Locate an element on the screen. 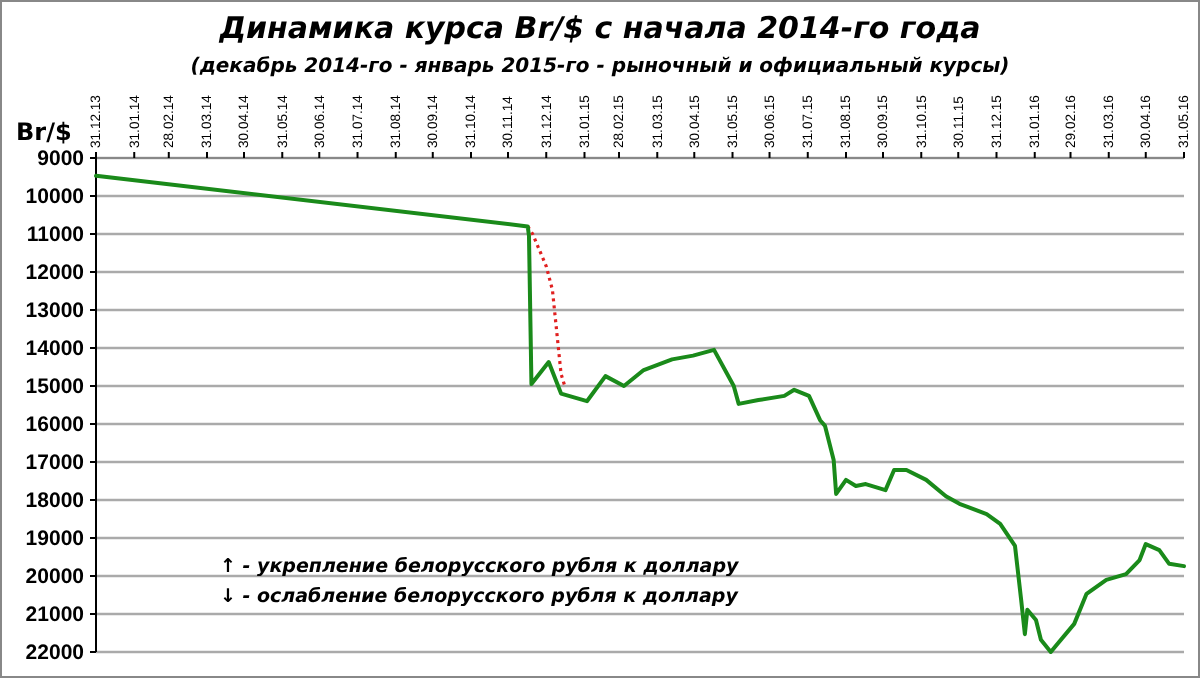 The width and height of the screenshot is (1200, 678). y-tick-label: 20000 is located at coordinates (55, 576).